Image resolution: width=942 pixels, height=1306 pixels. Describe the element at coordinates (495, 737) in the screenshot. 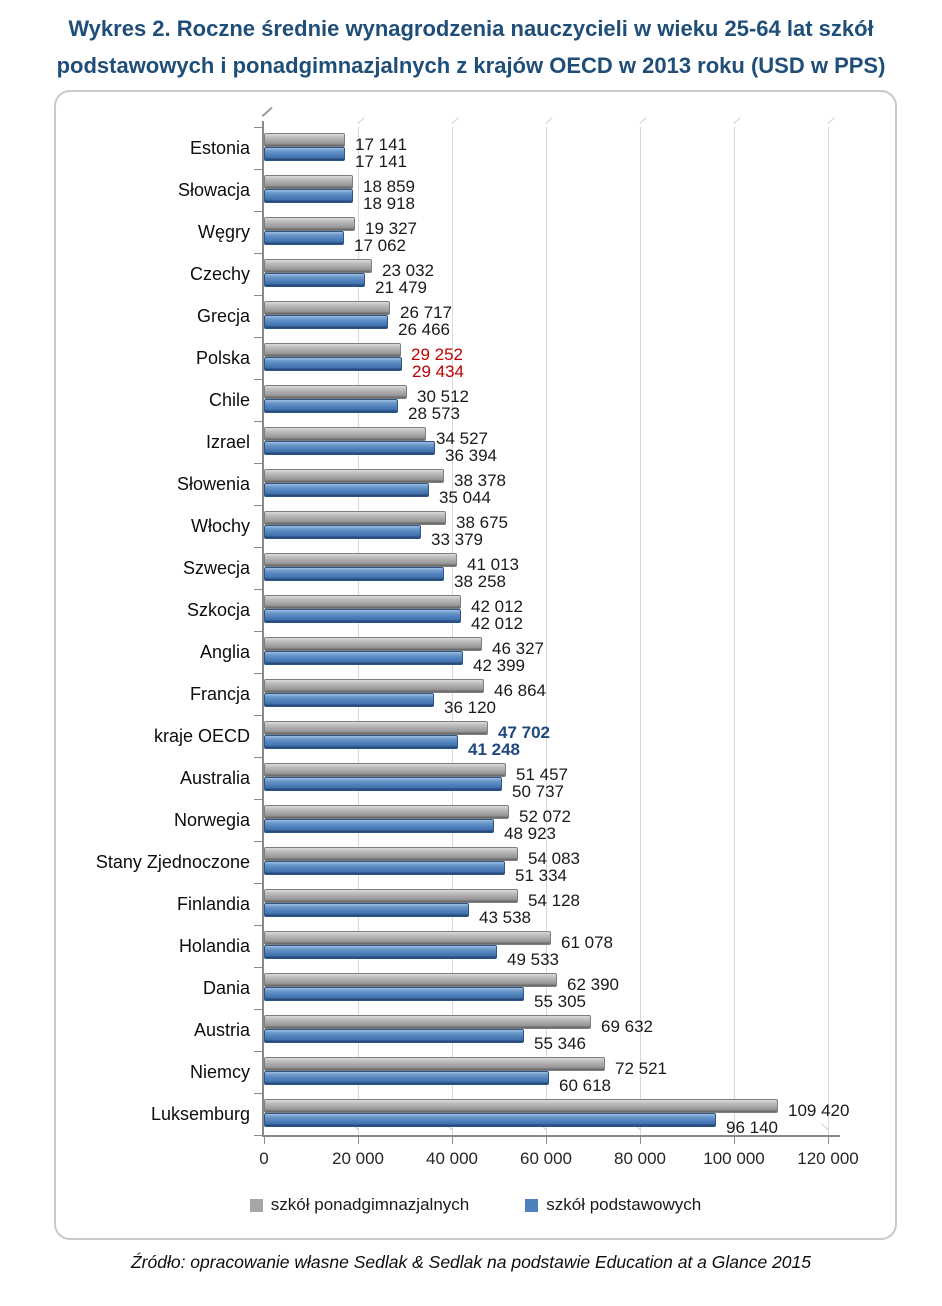

I see `table-row: kraje OECD 47 702 41 248` at that location.